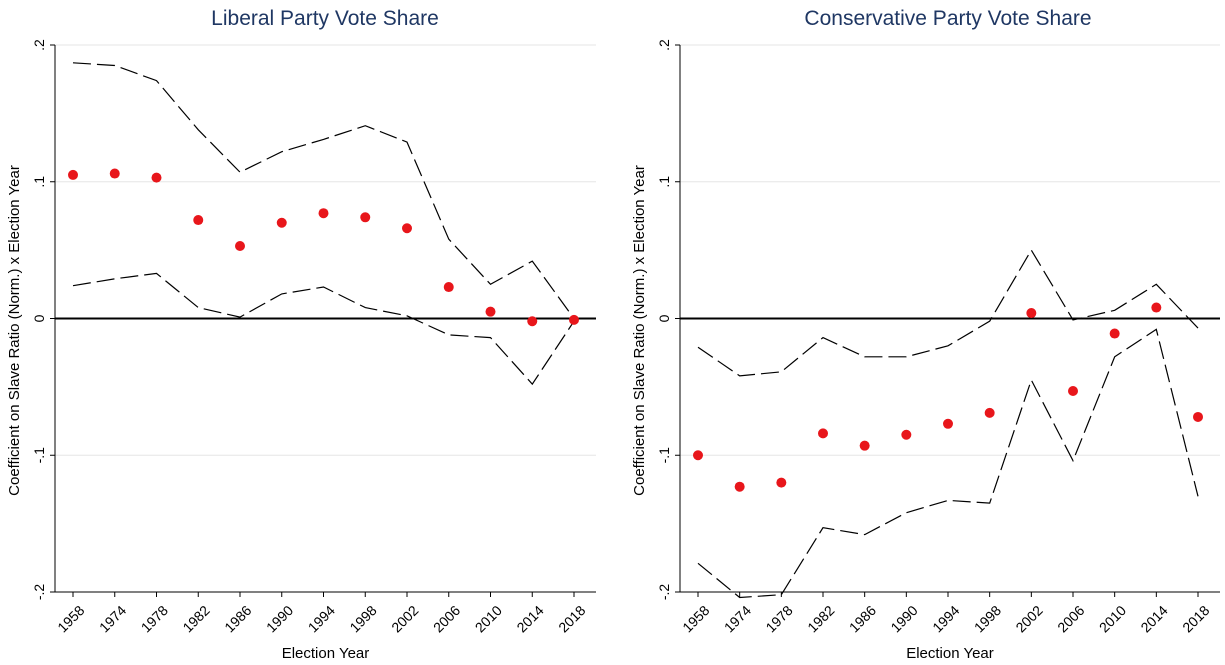  Describe the element at coordinates (325, 18) in the screenshot. I see `chart-title: Liberal Party Vote Share` at that location.